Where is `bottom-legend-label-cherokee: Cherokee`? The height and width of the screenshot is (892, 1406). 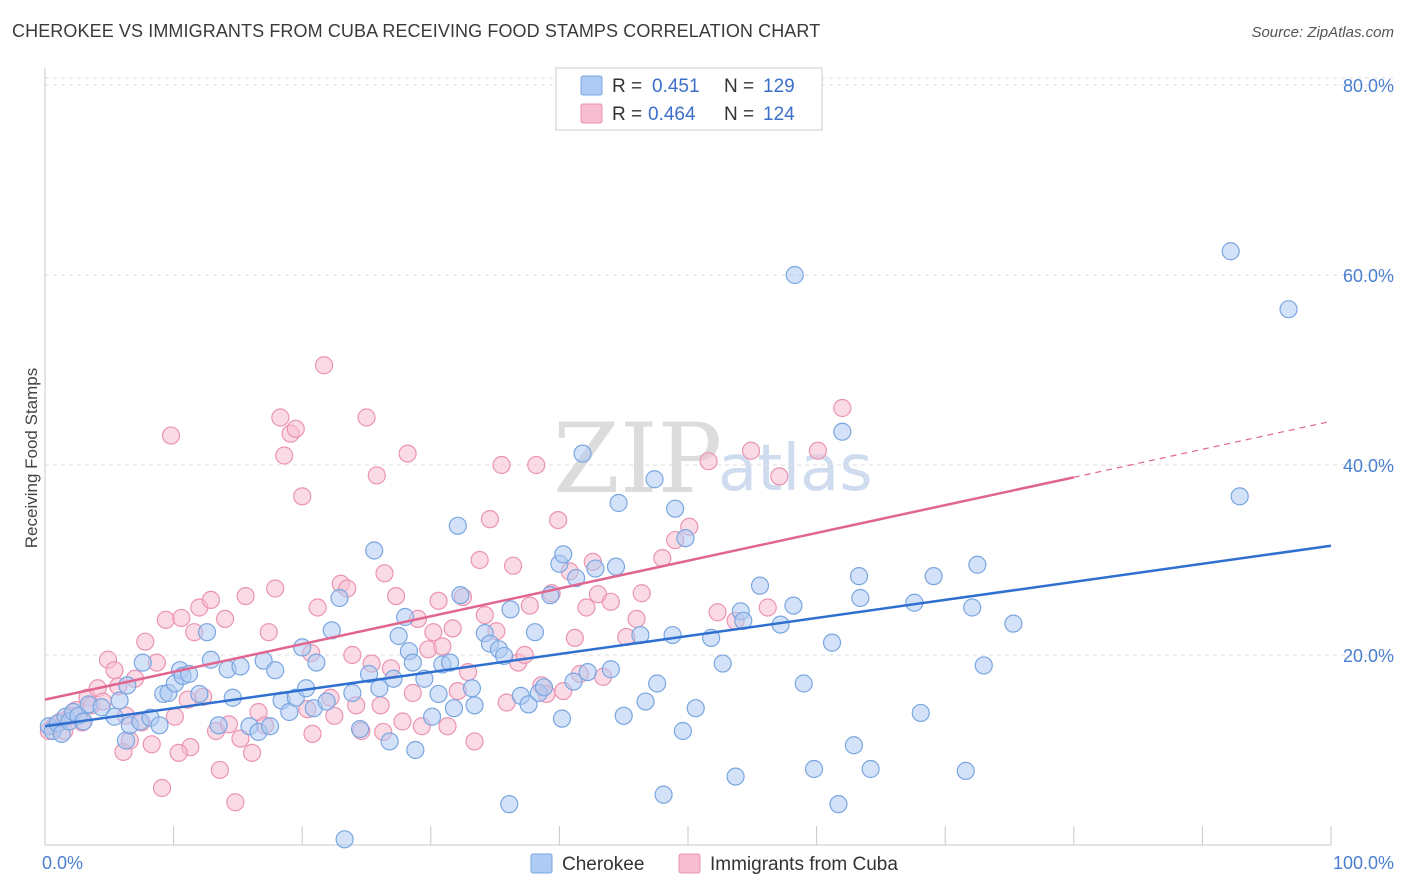
bottom-legend-label-cherokee: Cherokee is located at coordinates (603, 864).